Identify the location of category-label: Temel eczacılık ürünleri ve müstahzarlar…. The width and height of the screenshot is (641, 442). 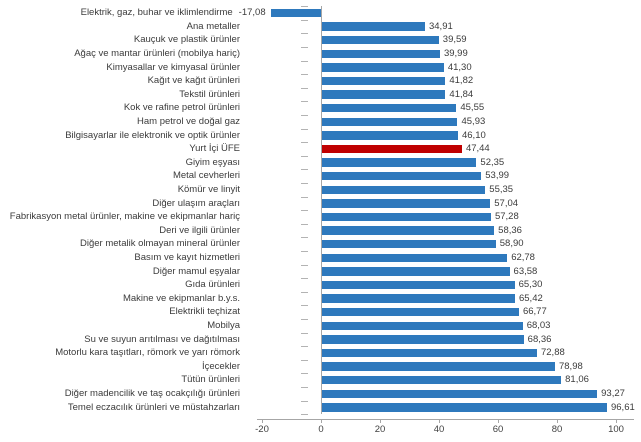
(153, 407).